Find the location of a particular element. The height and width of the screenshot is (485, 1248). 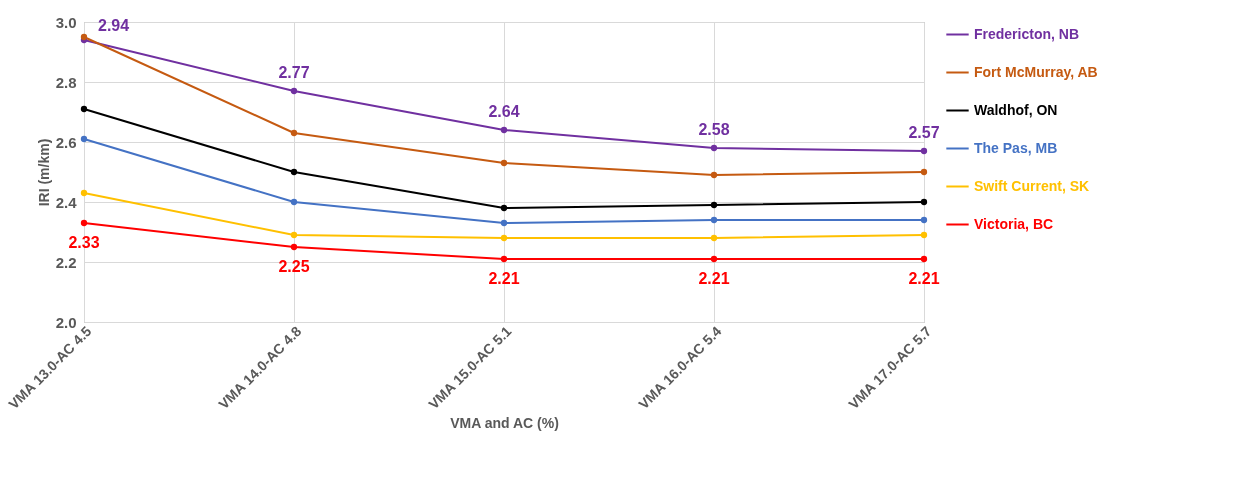

legend-label: Waldhof, ON is located at coordinates (1016, 109).